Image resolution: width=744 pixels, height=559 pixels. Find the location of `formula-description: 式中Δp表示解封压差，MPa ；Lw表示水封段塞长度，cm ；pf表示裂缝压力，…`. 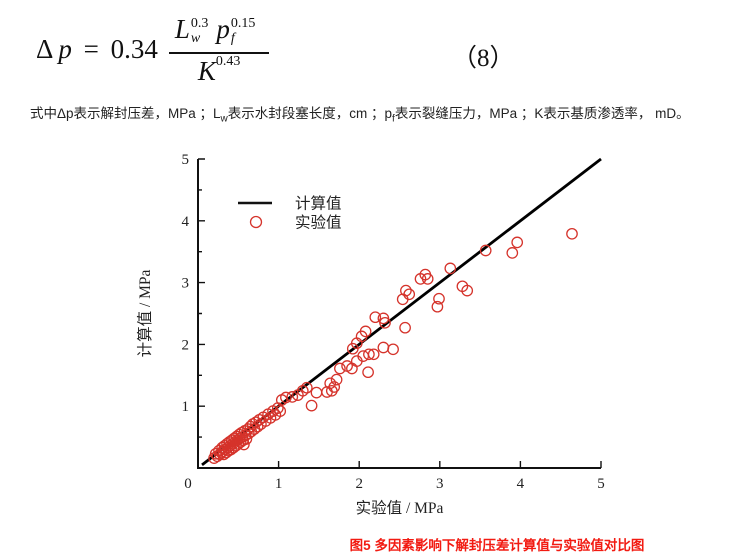

formula-description: 式中Δp表示解封压差，MPa ；Lw表示水封段塞长度，cm ；pf表示裂缝压力，… is located at coordinates (360, 115).